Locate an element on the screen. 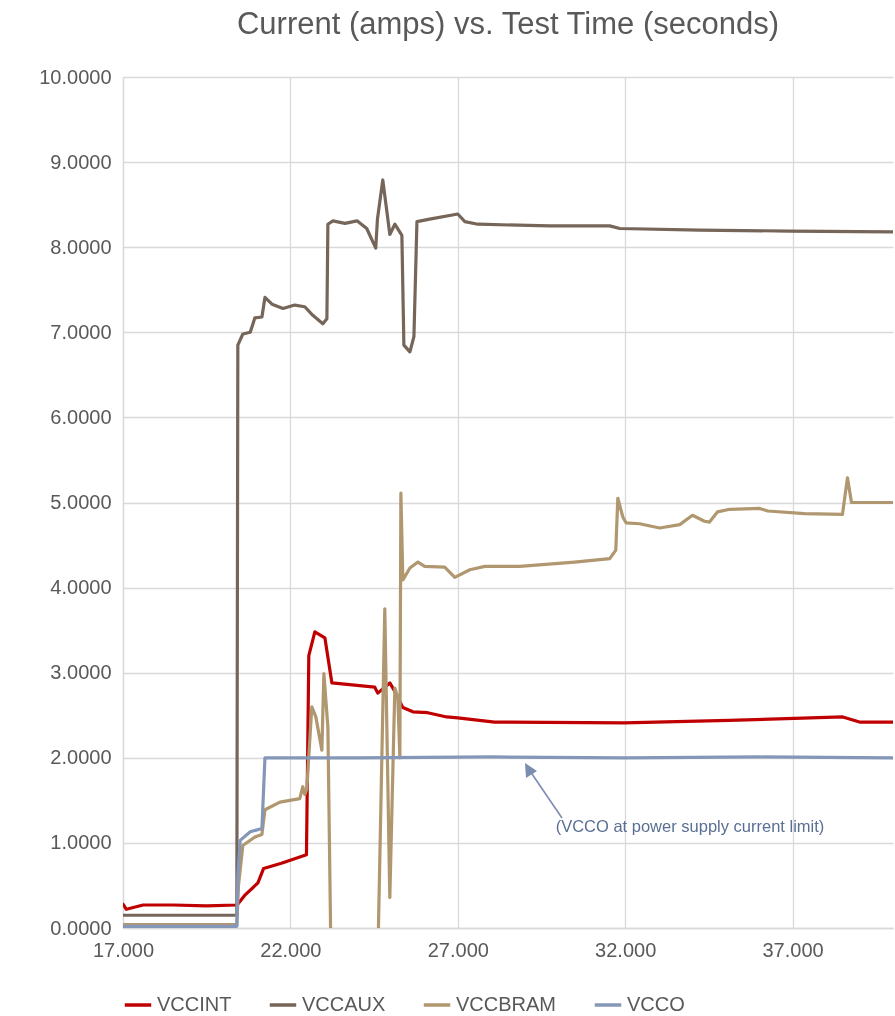 The width and height of the screenshot is (895, 1016). x-tick-label: 17.000 is located at coordinates (123, 949).